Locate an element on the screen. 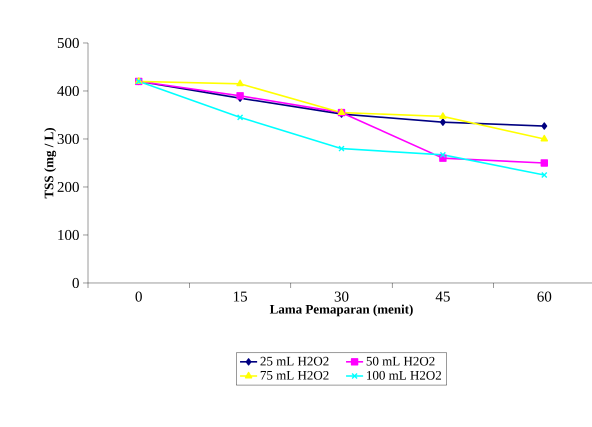 This screenshot has height=427, width=592. x-tick-label: 45 is located at coordinates (443, 297).